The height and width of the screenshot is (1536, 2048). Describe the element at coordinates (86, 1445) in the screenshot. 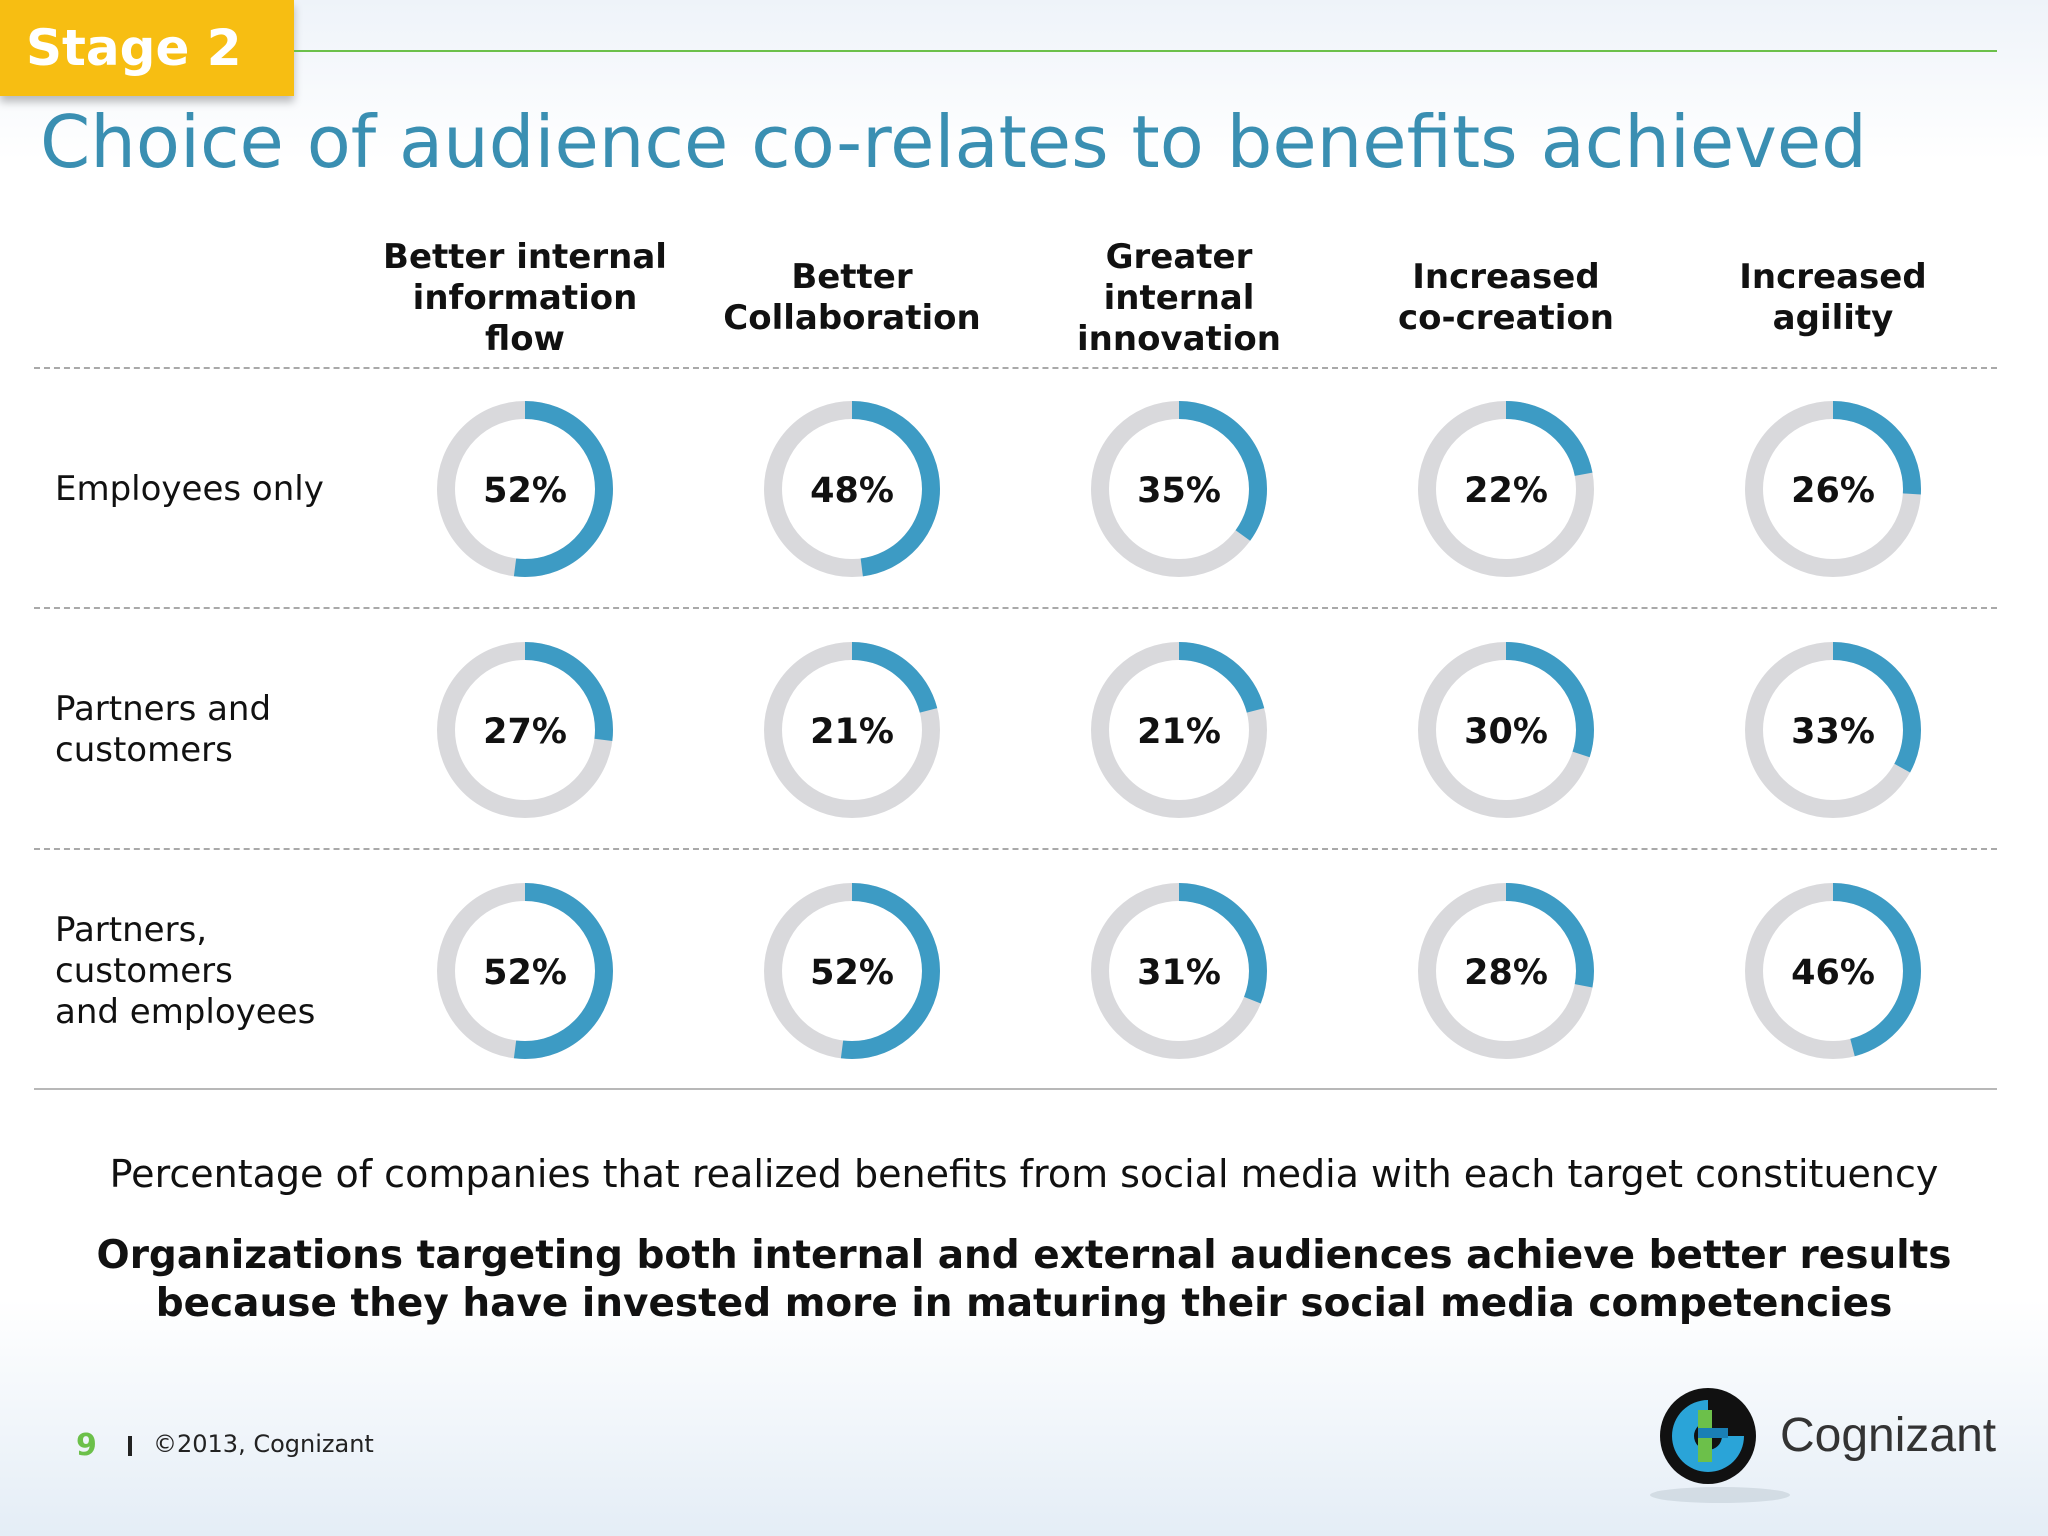

I see `page-number: 9` at that location.